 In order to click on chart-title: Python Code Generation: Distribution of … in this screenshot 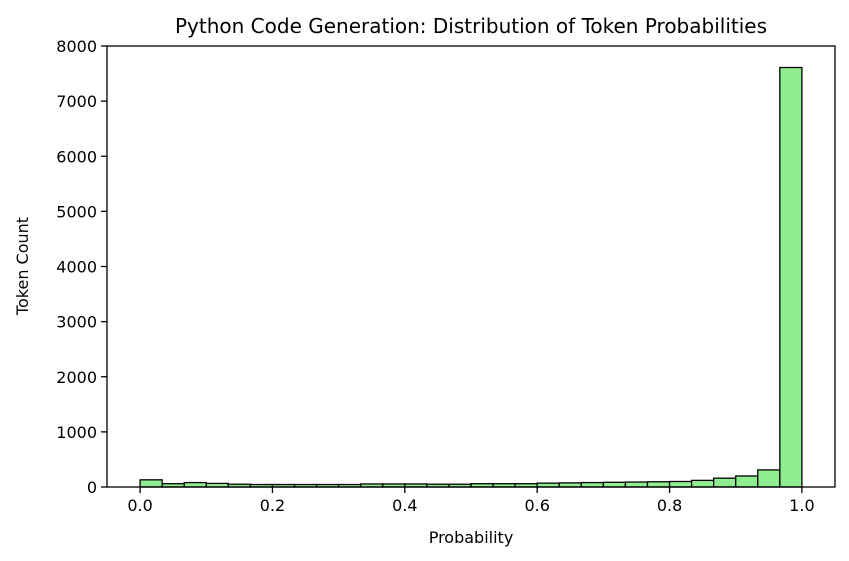, I will do `click(471, 26)`.